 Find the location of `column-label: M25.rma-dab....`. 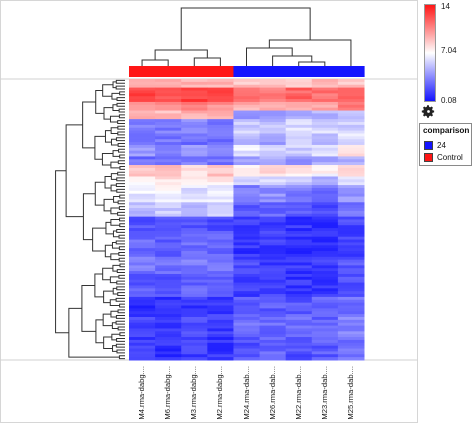

column-label: M25.rma-dab.... is located at coordinates (350, 393).